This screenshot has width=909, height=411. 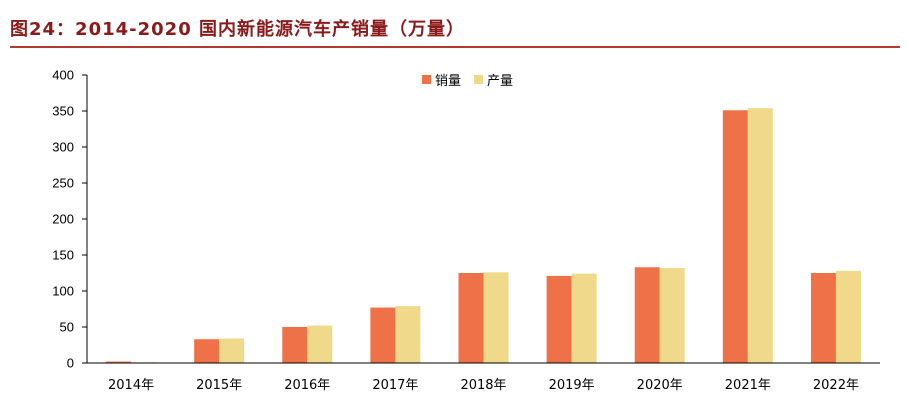 What do you see at coordinates (63, 75) in the screenshot?
I see `y-tick-label: 400` at bounding box center [63, 75].